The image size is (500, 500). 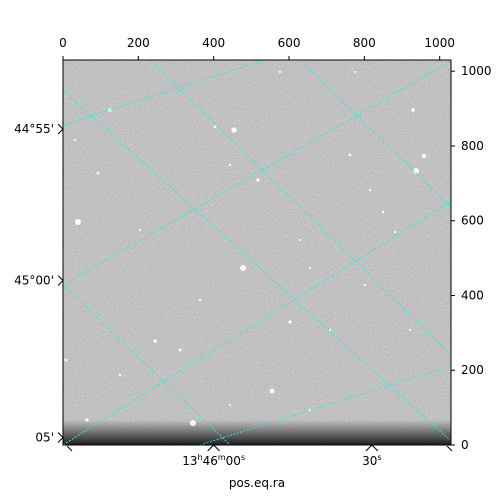 I want to click on dec-tick-label: 44°55', so click(x=34, y=129).